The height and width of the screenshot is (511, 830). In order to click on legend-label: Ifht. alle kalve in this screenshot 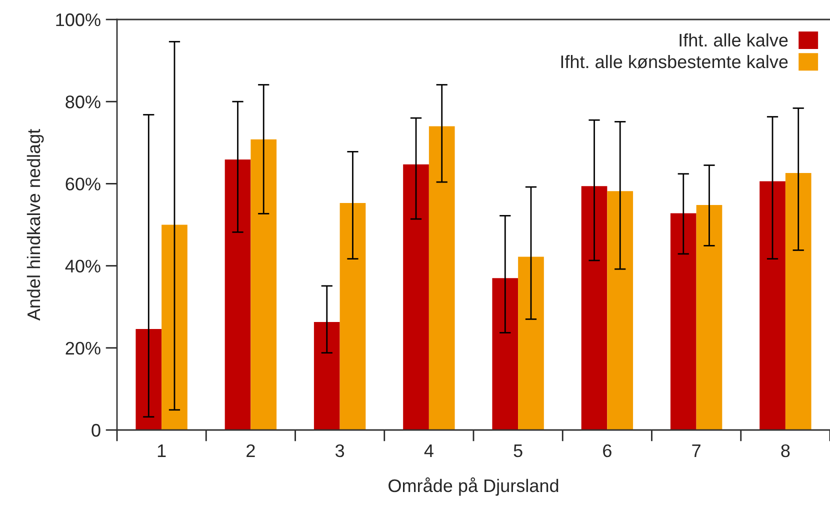, I will do `click(734, 40)`.